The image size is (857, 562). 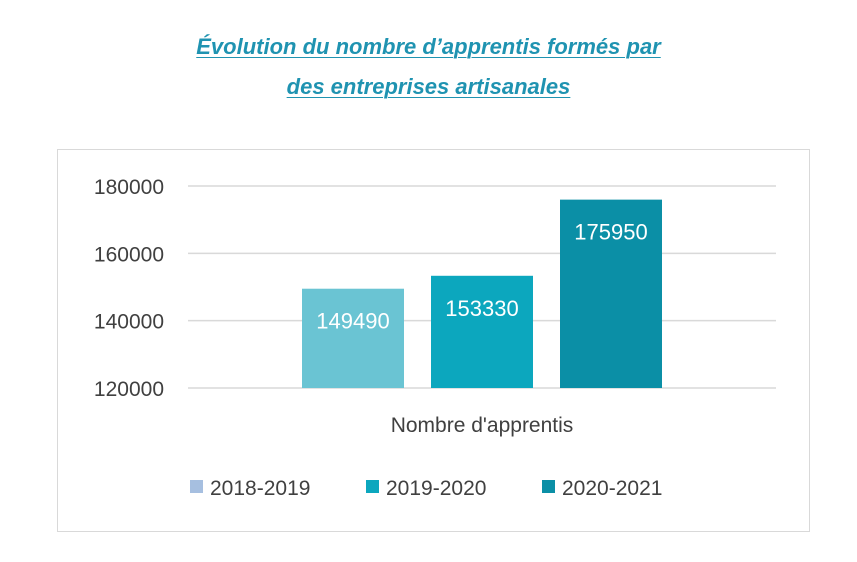 What do you see at coordinates (611, 293) in the screenshot?
I see `bar-2020-2021` at bounding box center [611, 293].